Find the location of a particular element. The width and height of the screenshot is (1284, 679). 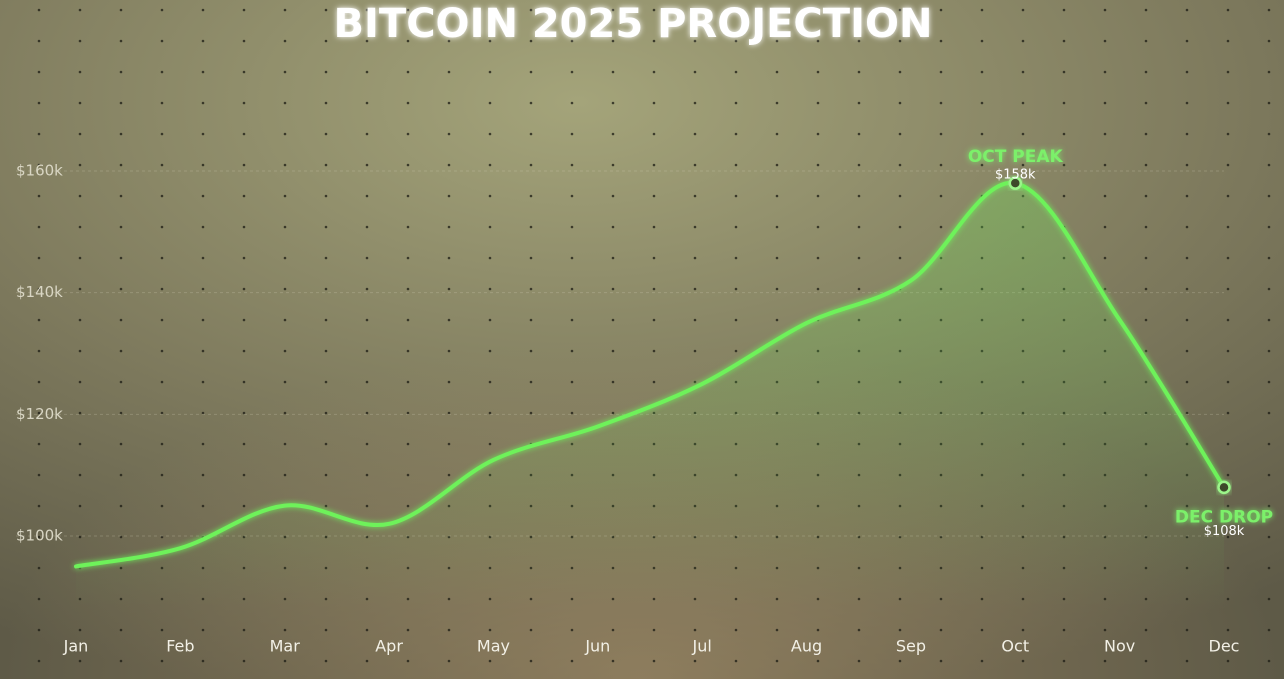

x-tick-label: Aug is located at coordinates (806, 646).